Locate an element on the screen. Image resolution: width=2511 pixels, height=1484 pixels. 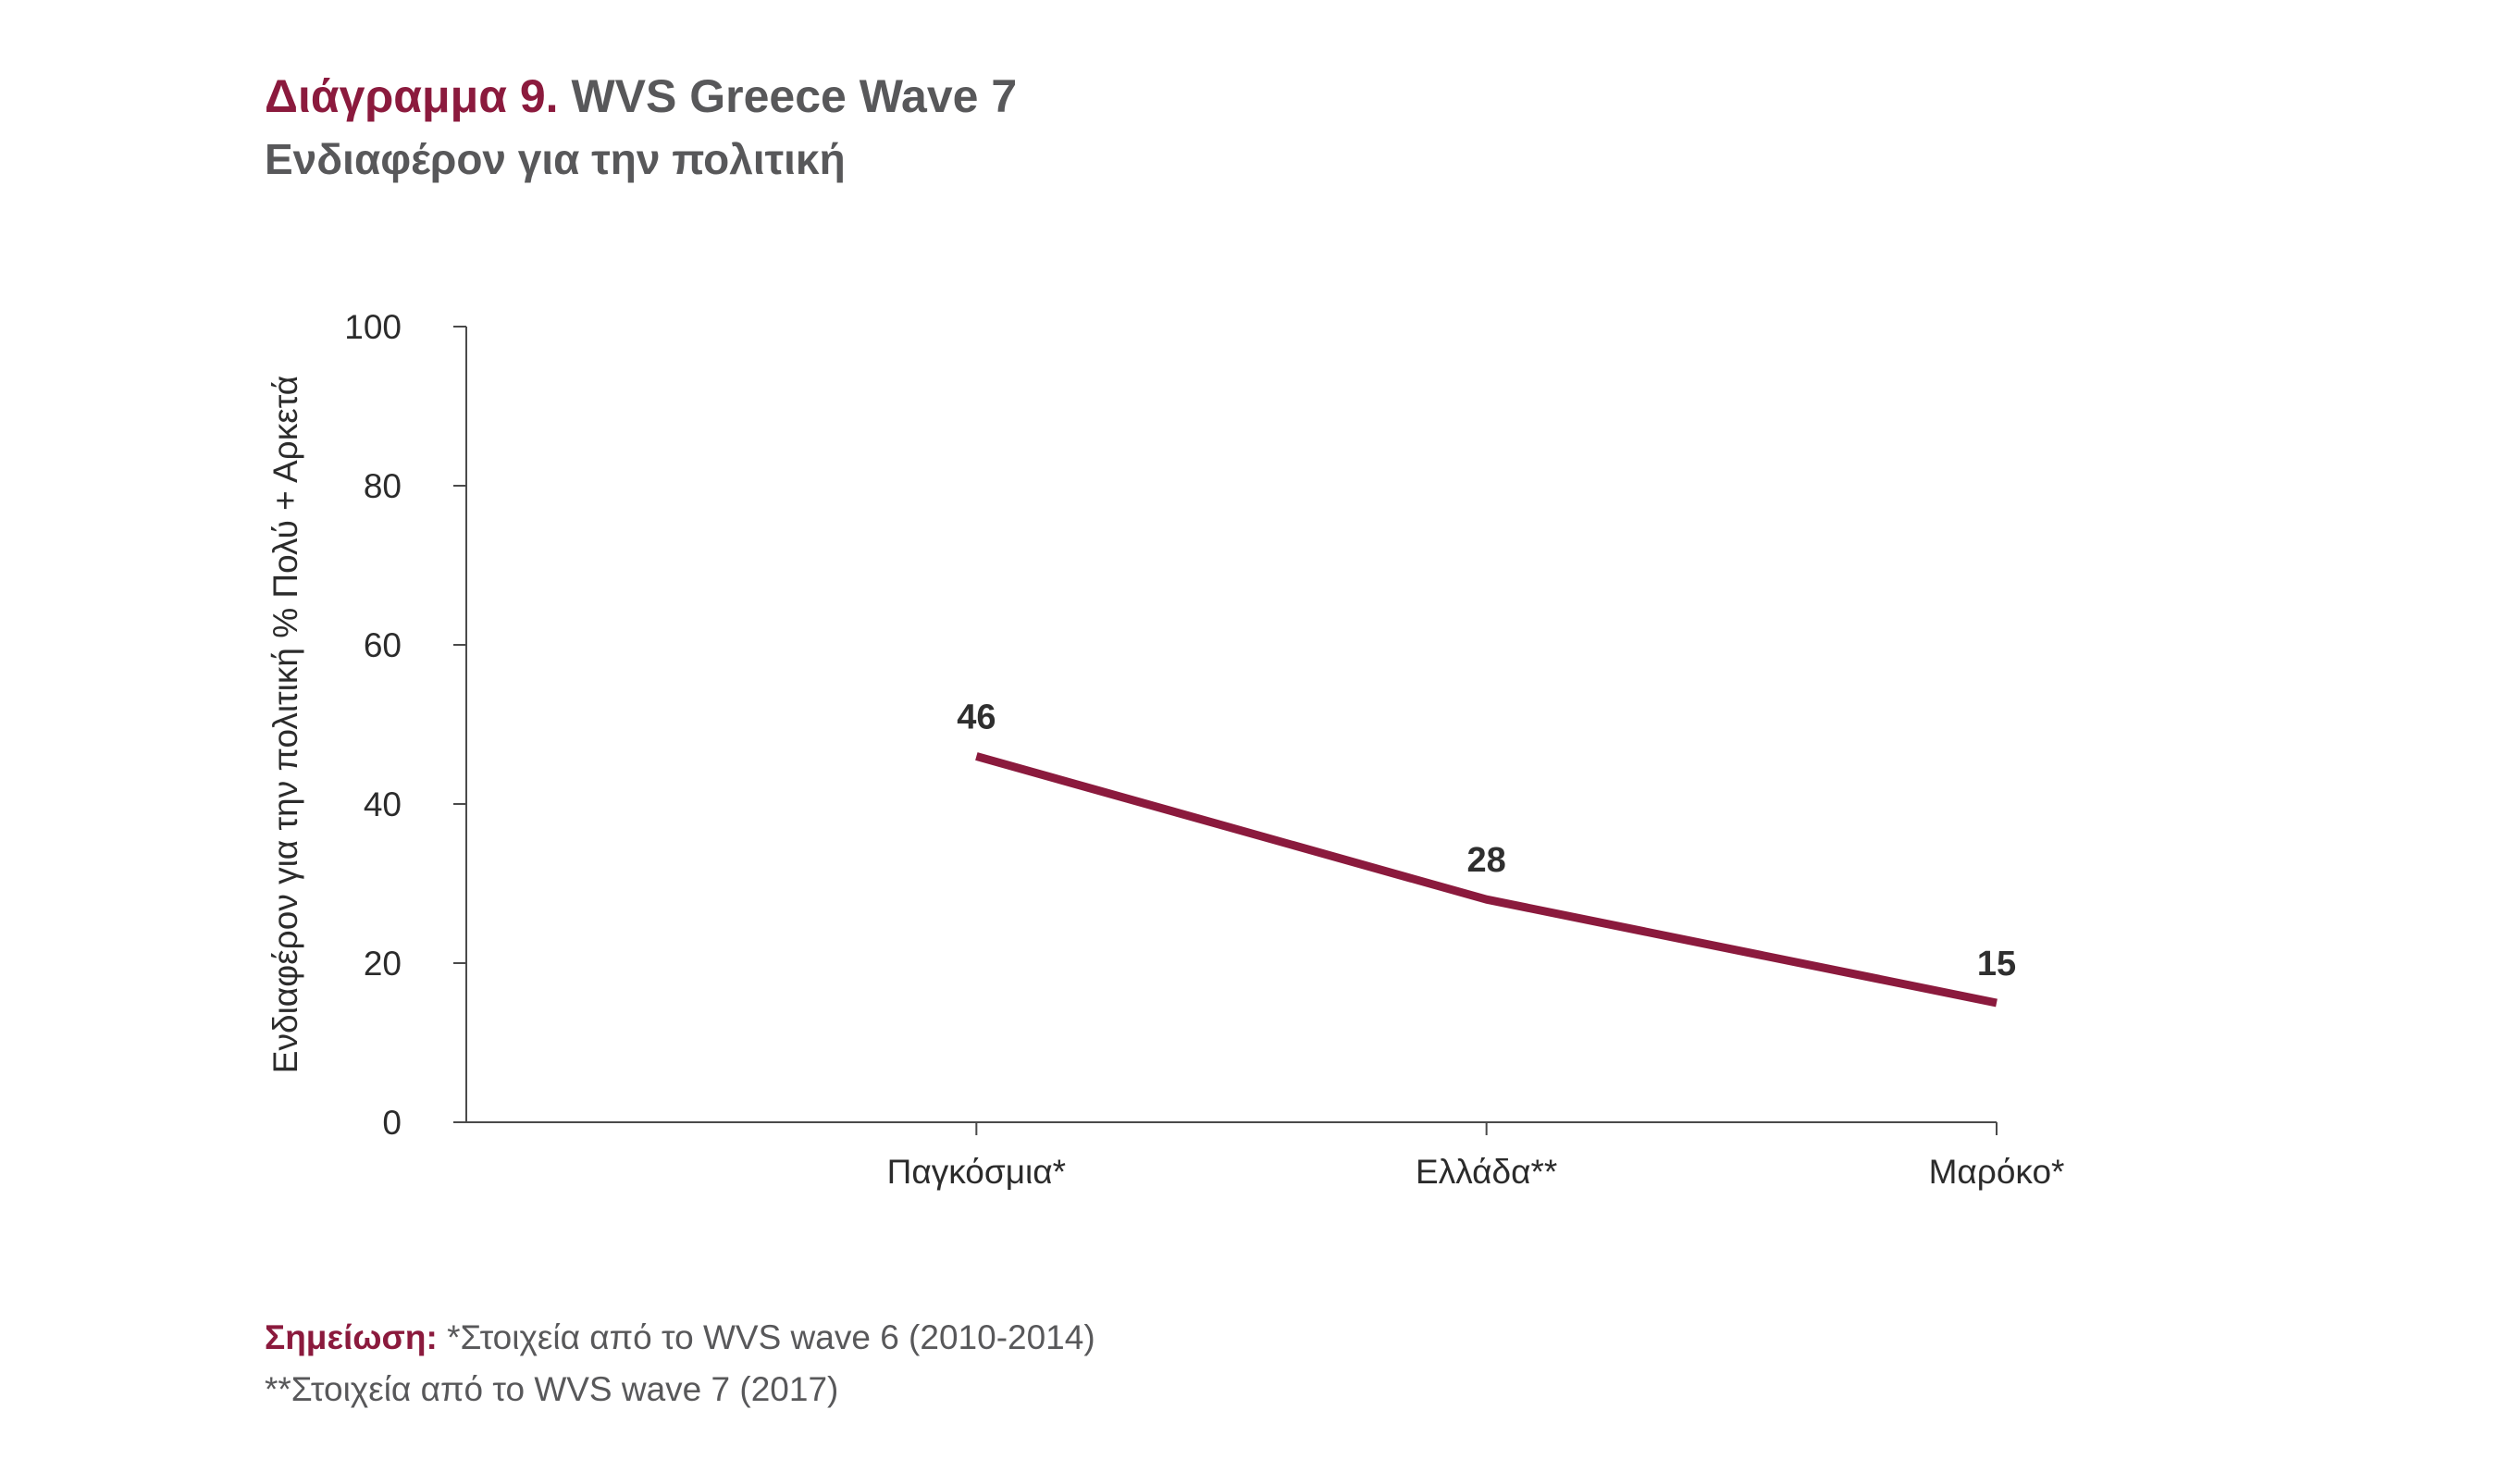
y-tick-label: 40 is located at coordinates (383, 804).